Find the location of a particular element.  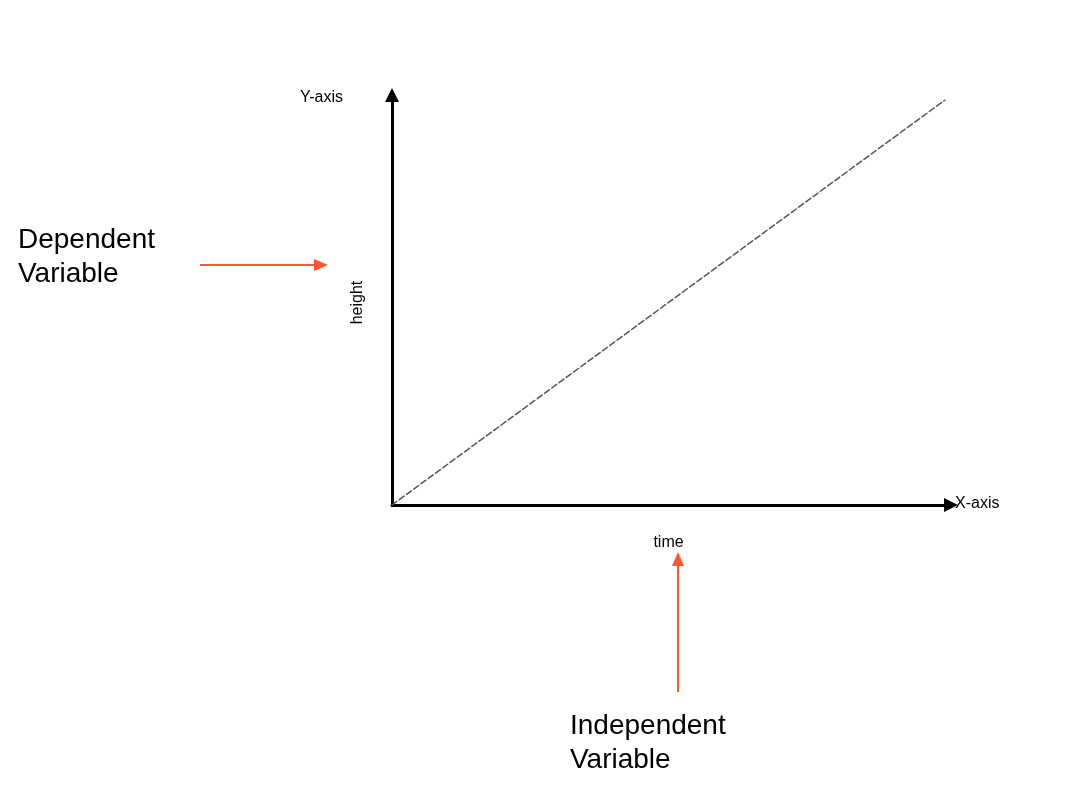

y-axis-title: height is located at coordinates (356, 302).